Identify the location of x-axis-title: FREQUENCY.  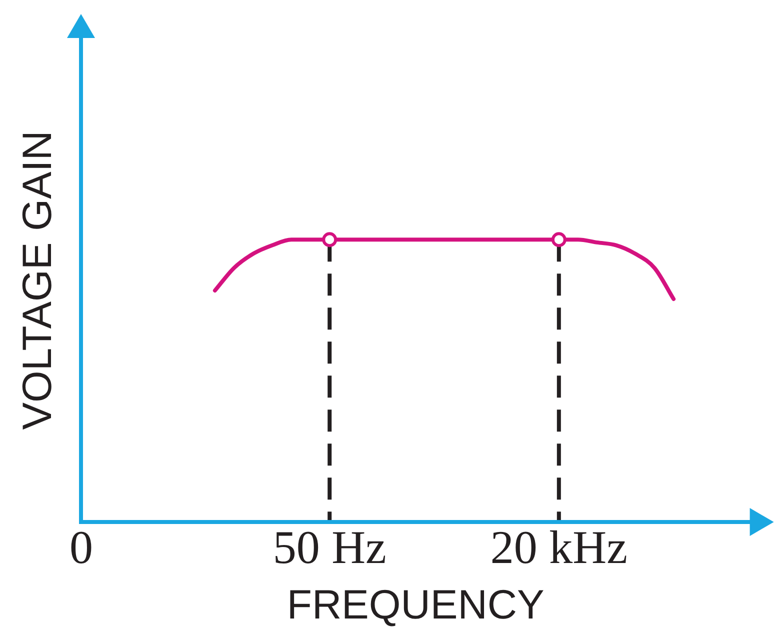
(415, 605).